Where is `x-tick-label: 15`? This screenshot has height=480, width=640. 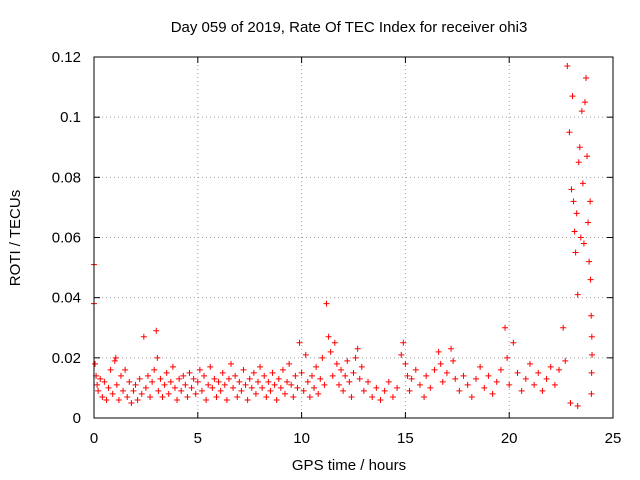 x-tick-label: 15 is located at coordinates (405, 438).